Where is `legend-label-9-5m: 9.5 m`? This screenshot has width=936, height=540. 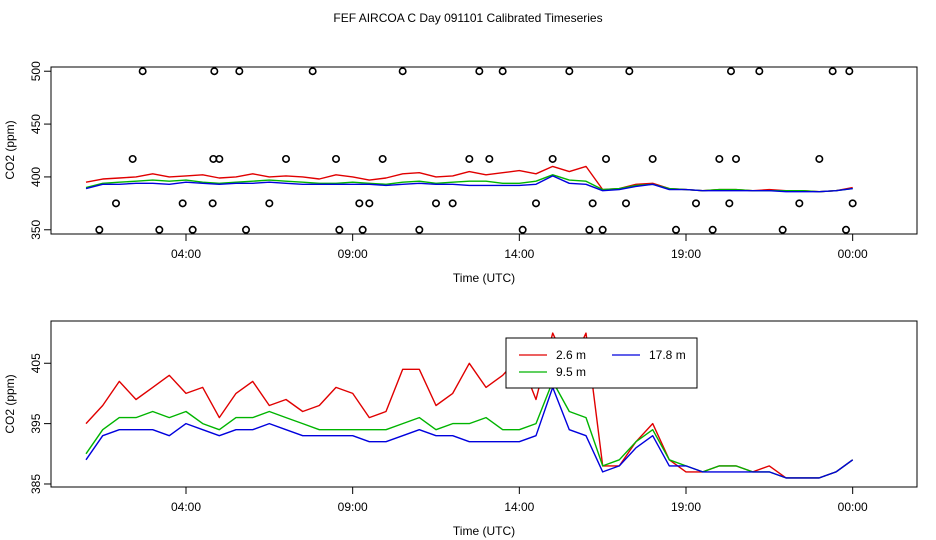 legend-label-9-5m: 9.5 m is located at coordinates (571, 372).